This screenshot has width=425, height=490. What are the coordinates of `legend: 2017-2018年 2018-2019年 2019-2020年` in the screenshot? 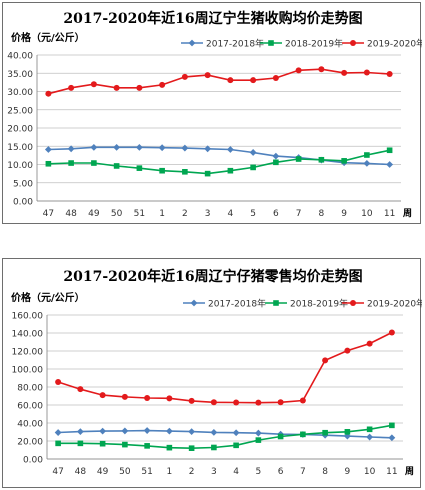 It's located at (301, 44).